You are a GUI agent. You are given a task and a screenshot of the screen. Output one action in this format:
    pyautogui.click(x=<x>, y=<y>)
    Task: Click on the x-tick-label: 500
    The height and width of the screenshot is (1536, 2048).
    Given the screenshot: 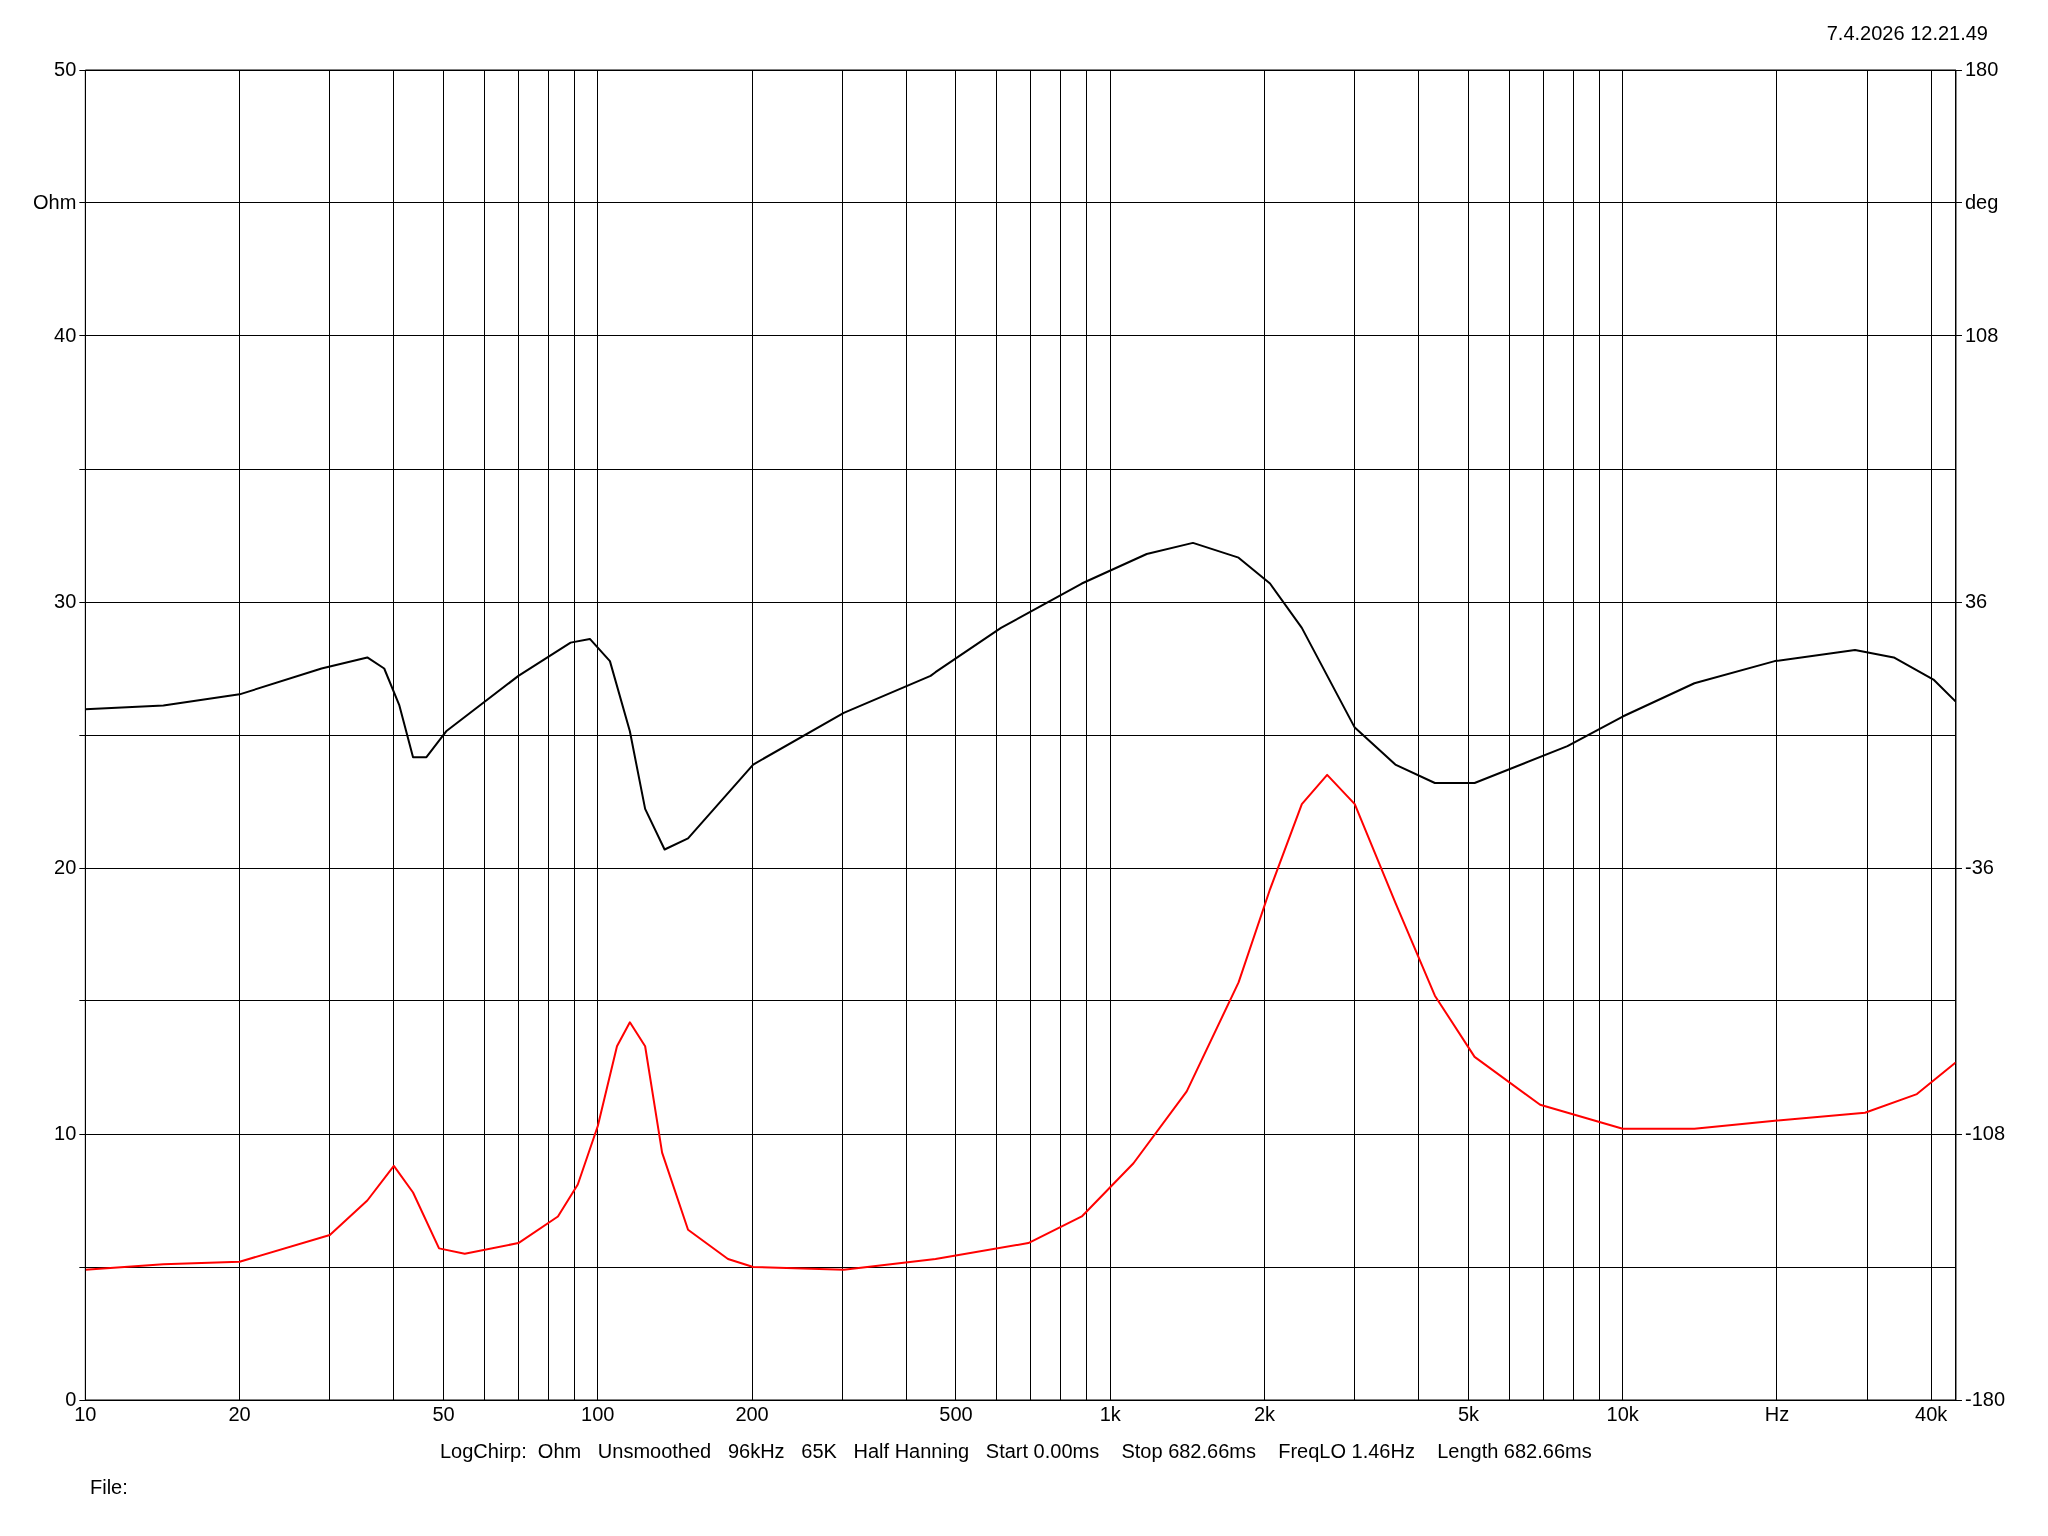 What is the action you would take?
    pyautogui.click(x=956, y=1413)
    